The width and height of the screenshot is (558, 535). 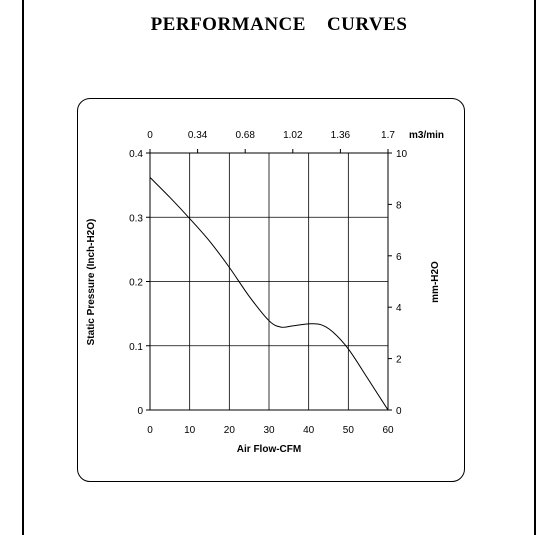 What do you see at coordinates (245, 135) in the screenshot?
I see `x2-tick-label: 0.68` at bounding box center [245, 135].